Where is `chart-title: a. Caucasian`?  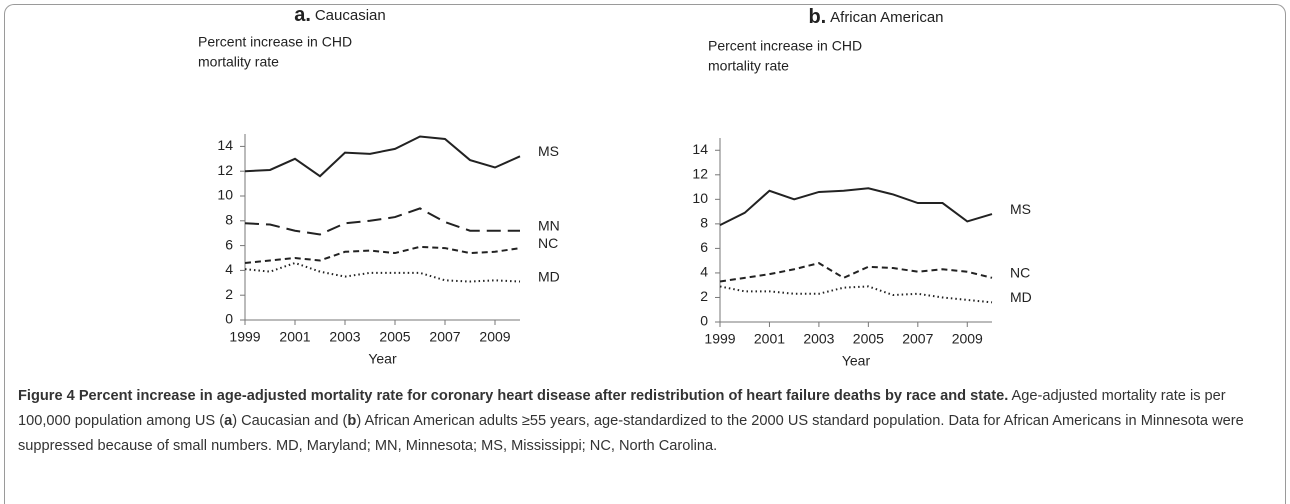 chart-title: a. Caucasian is located at coordinates (339, 15).